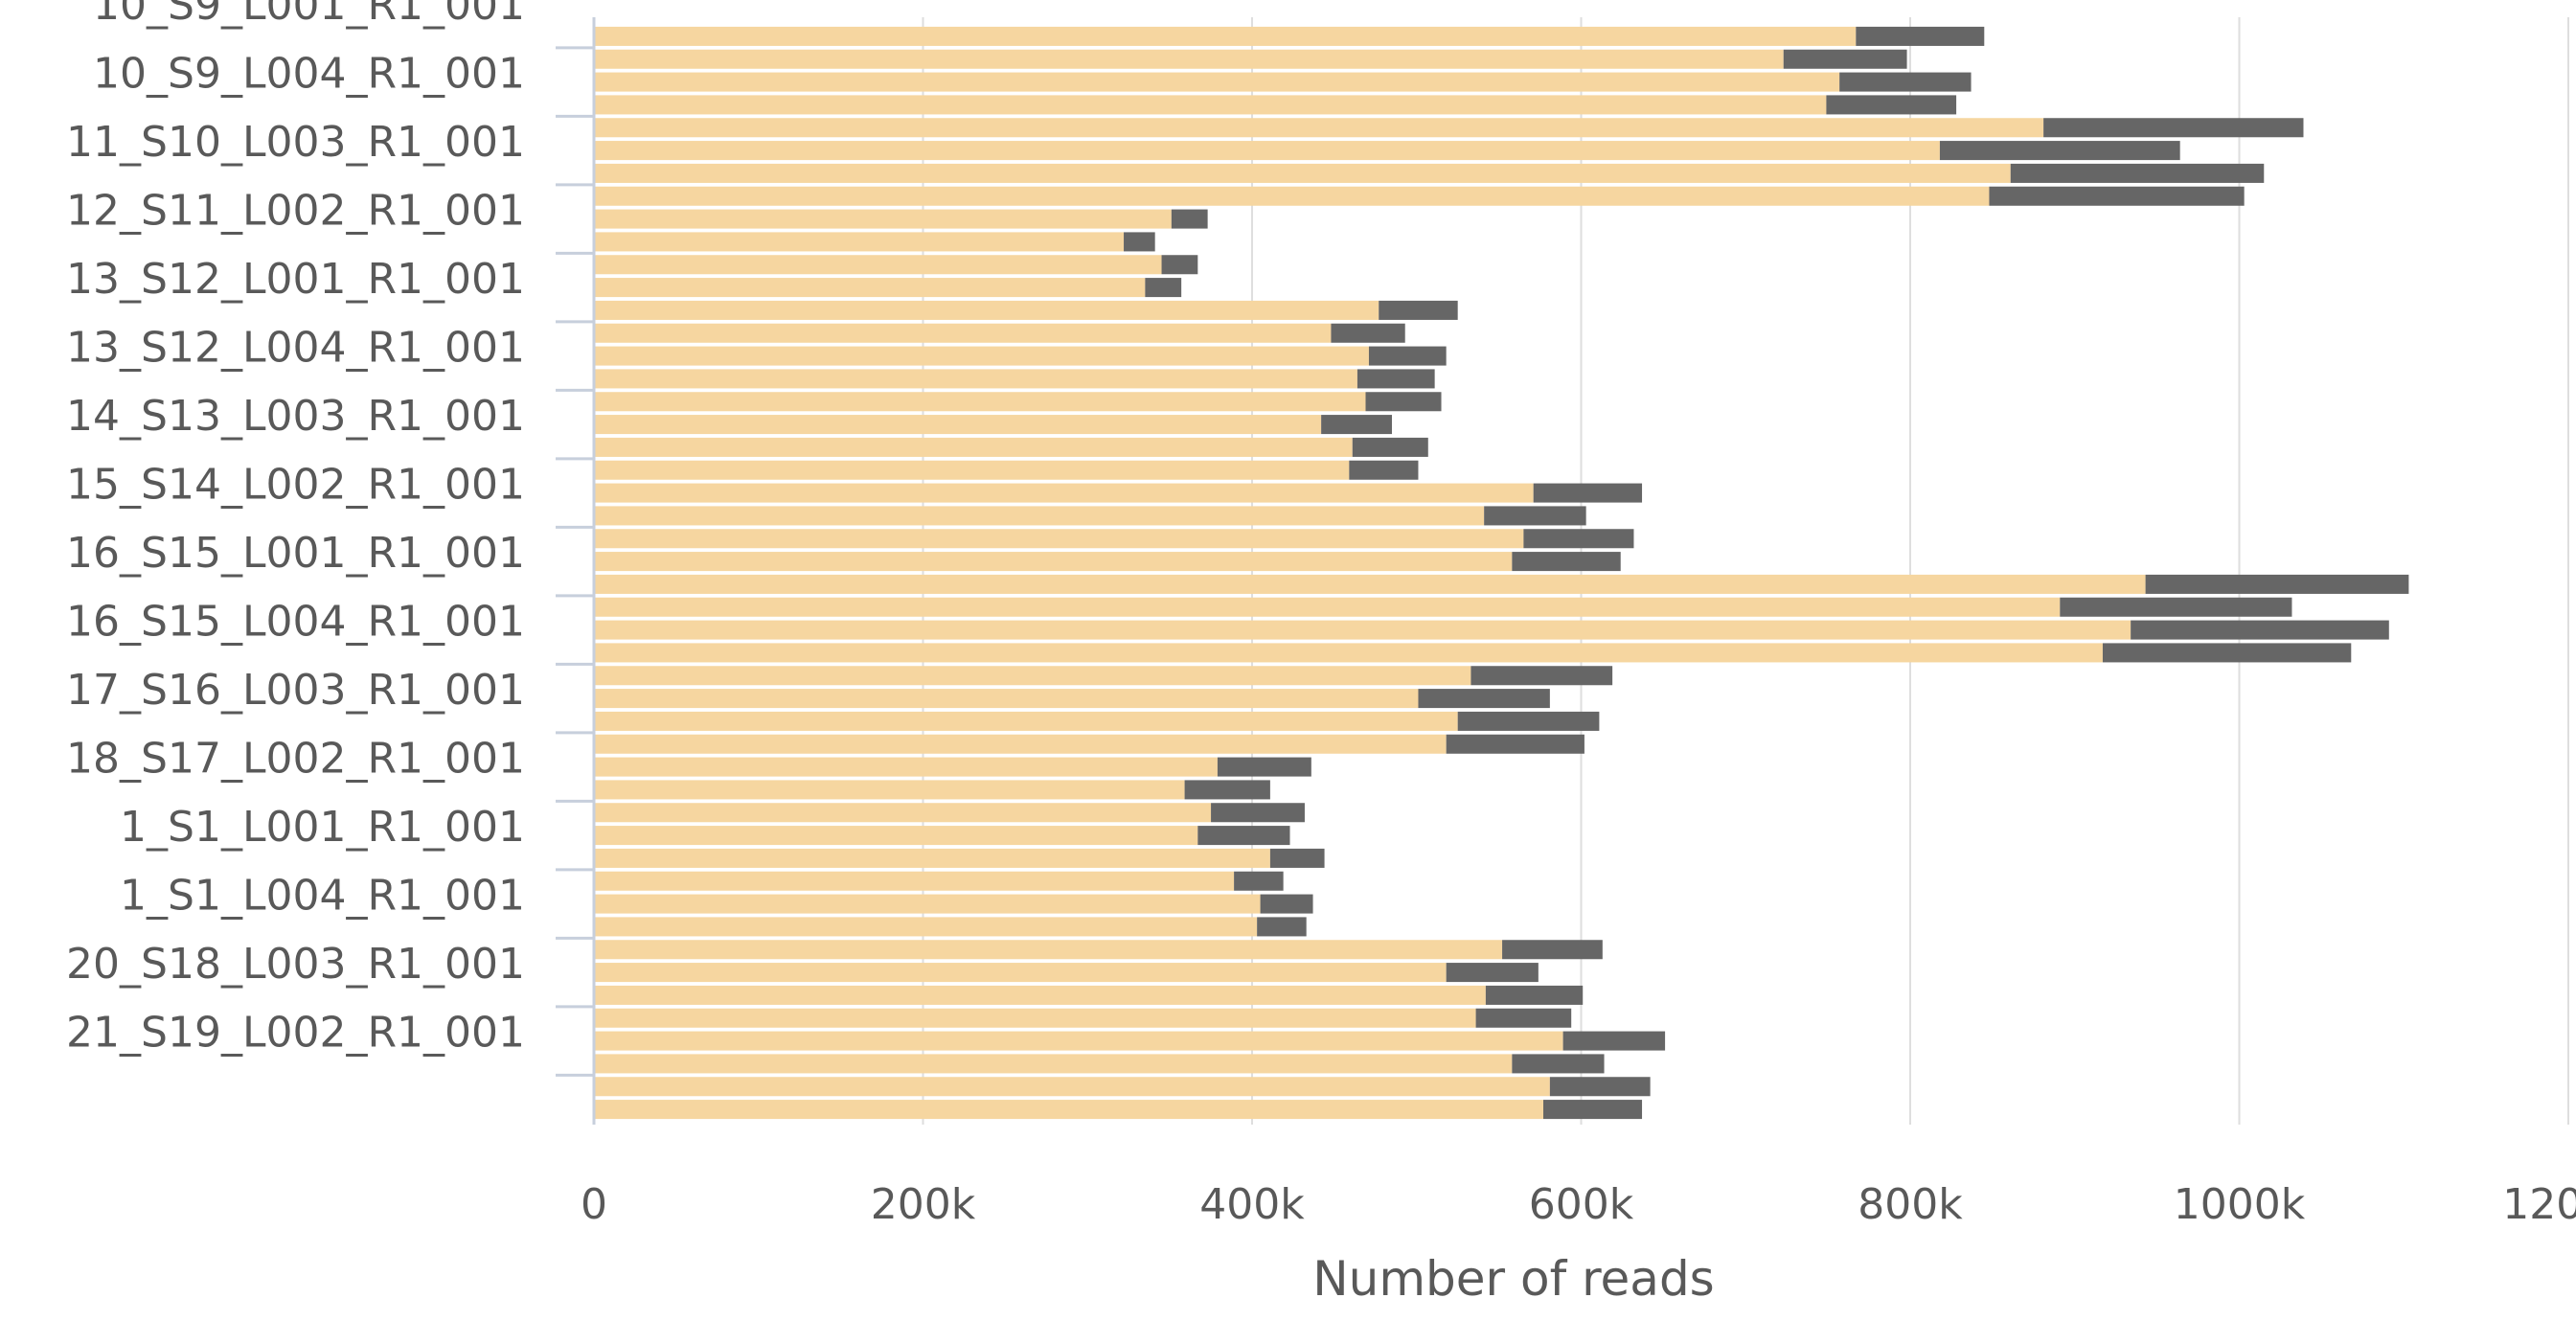 The width and height of the screenshot is (2576, 1321). Describe the element at coordinates (296, 964) in the screenshot. I see `y-tick-label: 20_S18_L003_R1_001` at that location.